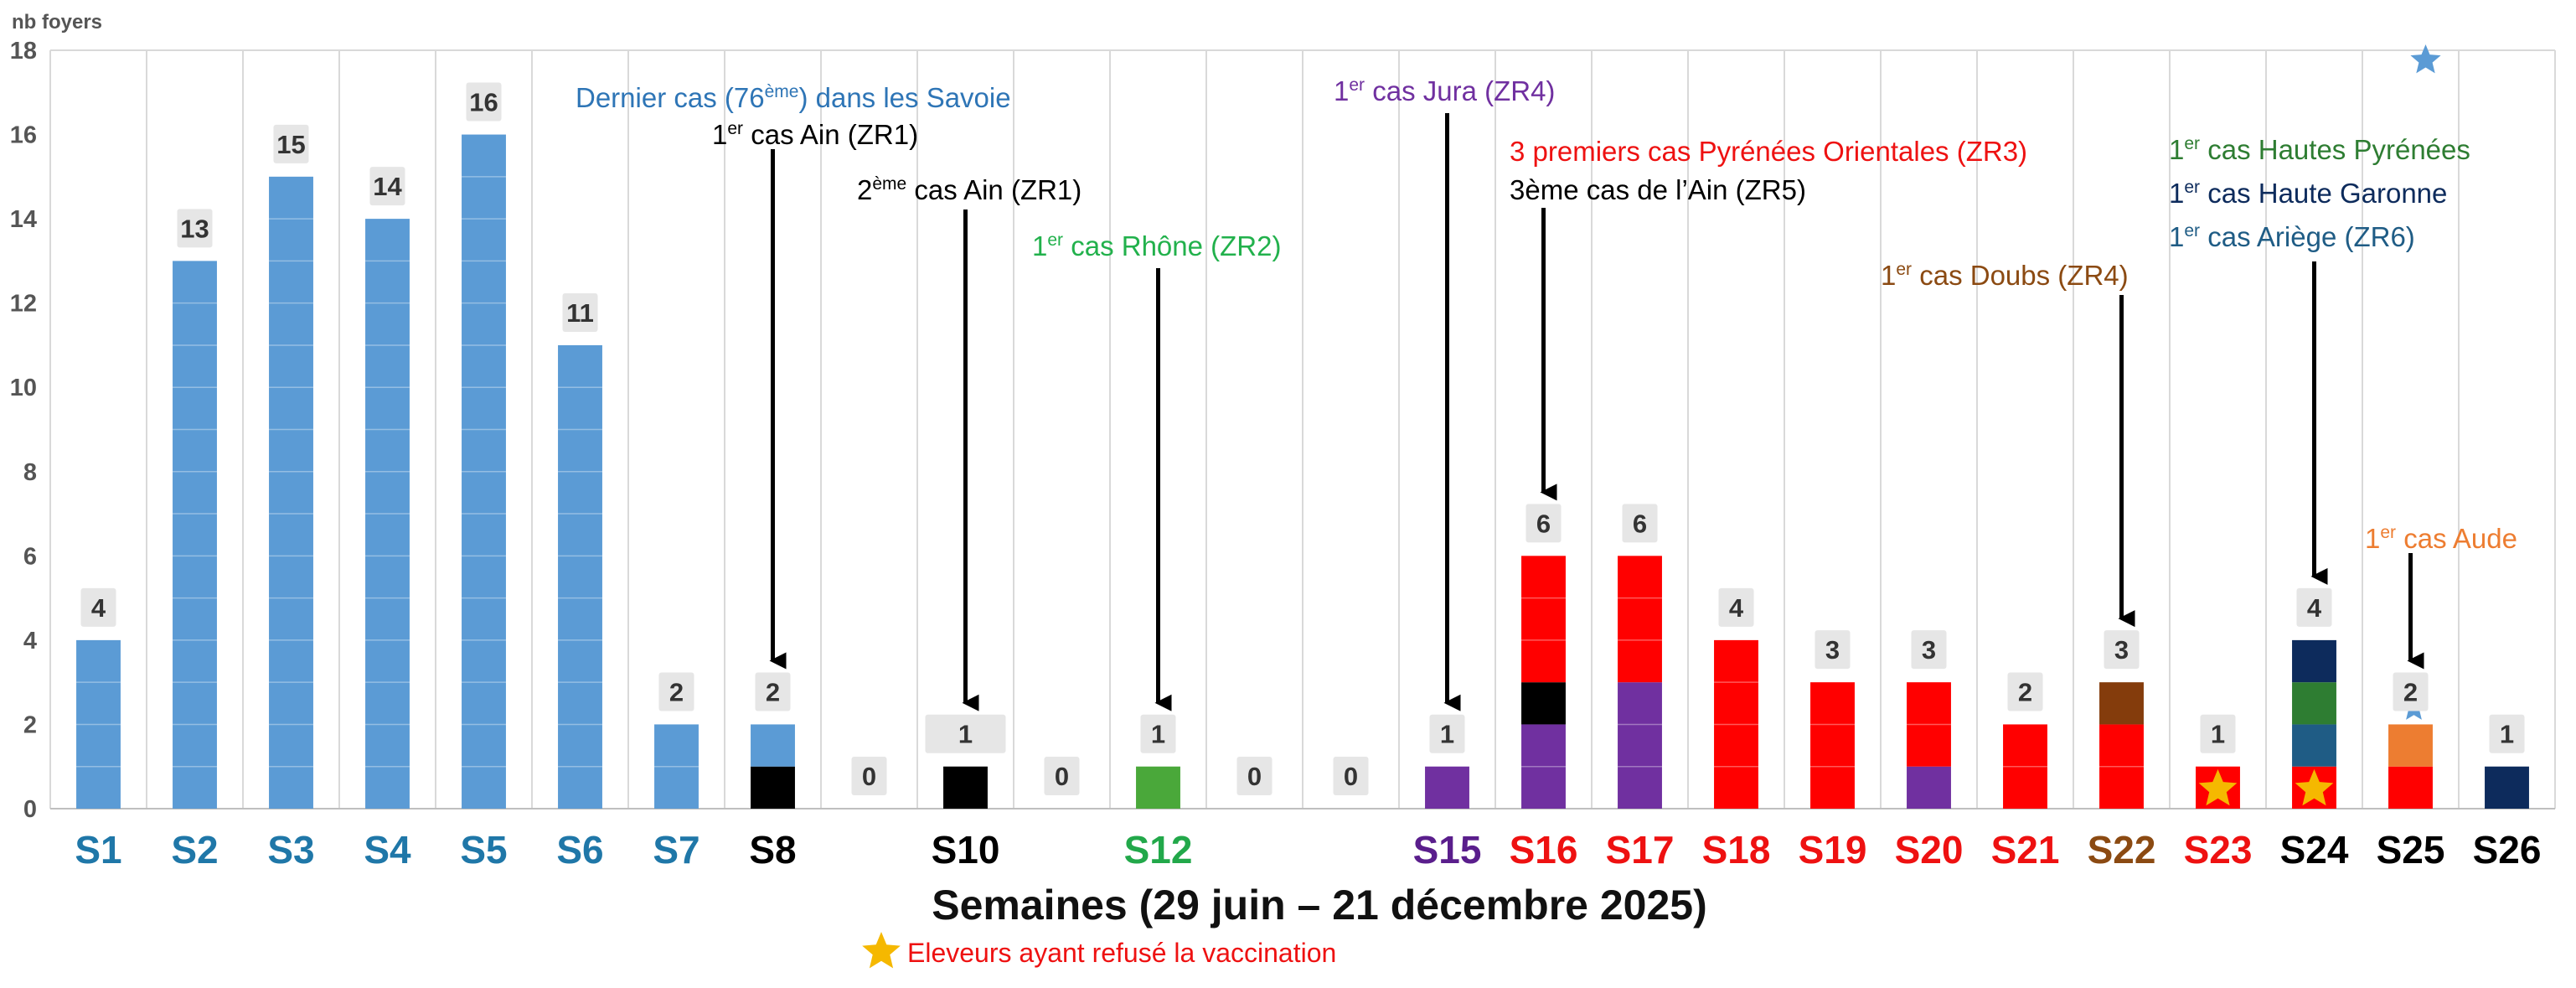 This screenshot has height=988, width=2576. I want to click on x-tick-label: S21, so click(2025, 850).